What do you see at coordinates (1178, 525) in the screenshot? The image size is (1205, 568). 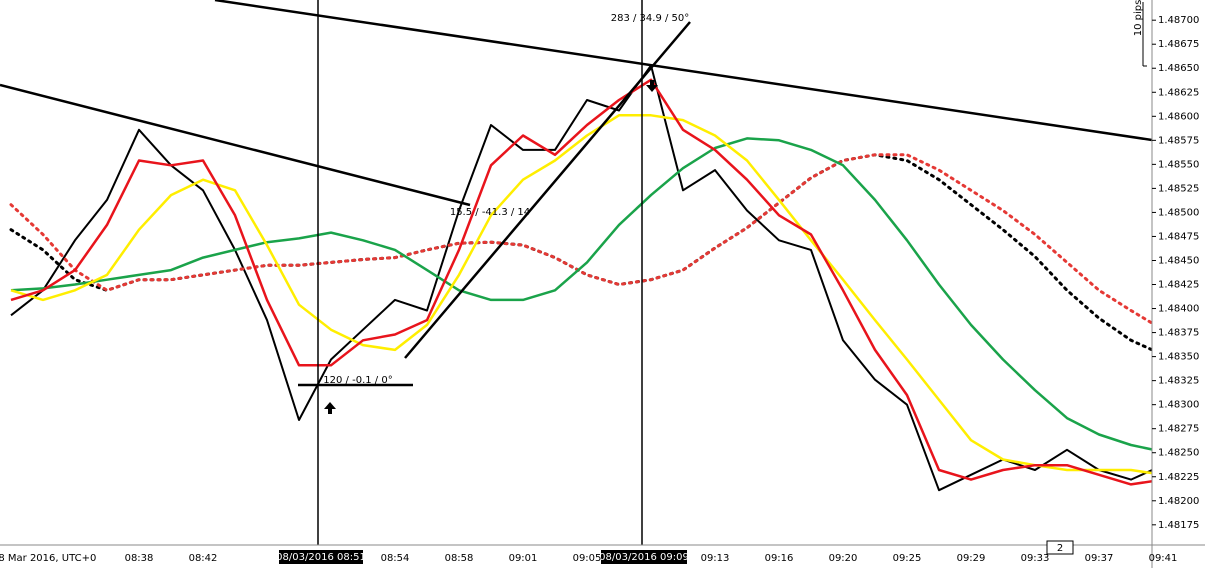 I see `y-tick-label: 1.48175` at bounding box center [1178, 525].